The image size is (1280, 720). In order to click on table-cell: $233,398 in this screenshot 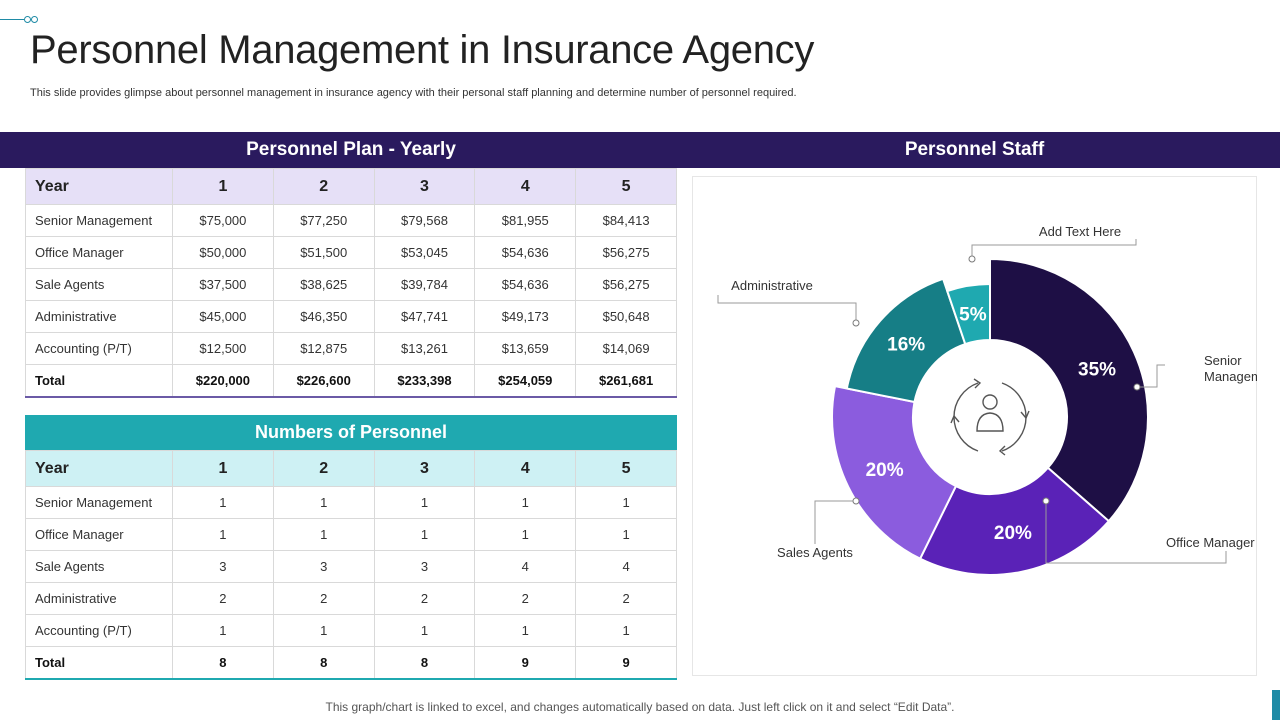, I will do `click(424, 381)`.